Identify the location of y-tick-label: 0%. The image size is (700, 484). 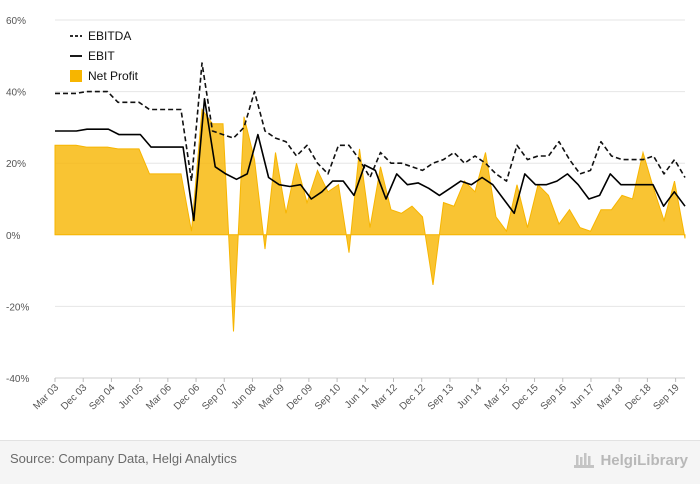
(13, 236).